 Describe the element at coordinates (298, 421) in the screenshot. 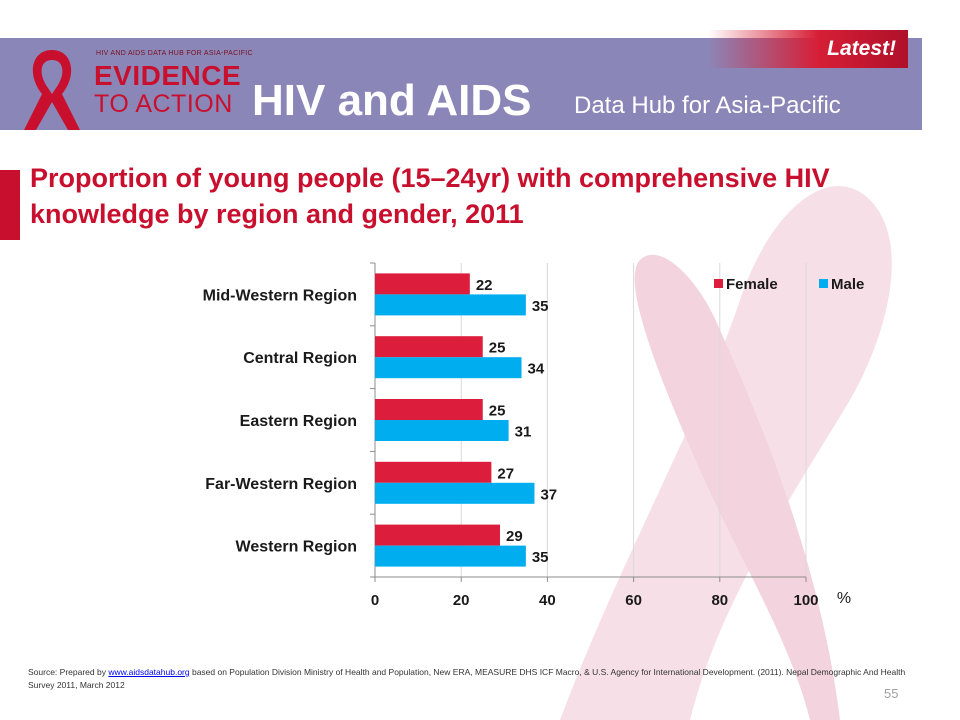

I see `y-tick-label: Eastern Region` at that location.